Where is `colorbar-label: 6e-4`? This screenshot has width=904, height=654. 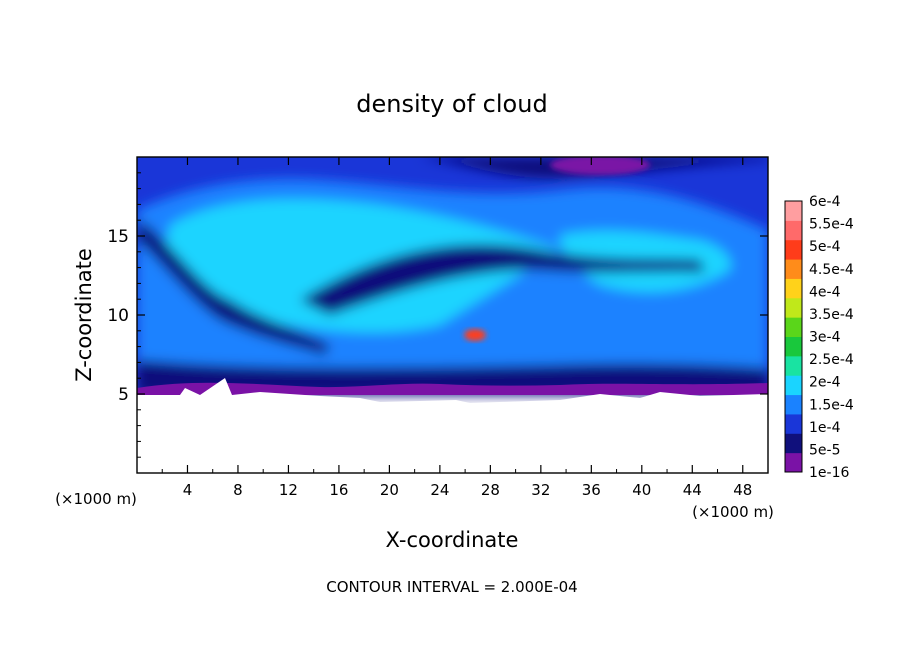
colorbar-label: 6e-4 is located at coordinates (825, 202).